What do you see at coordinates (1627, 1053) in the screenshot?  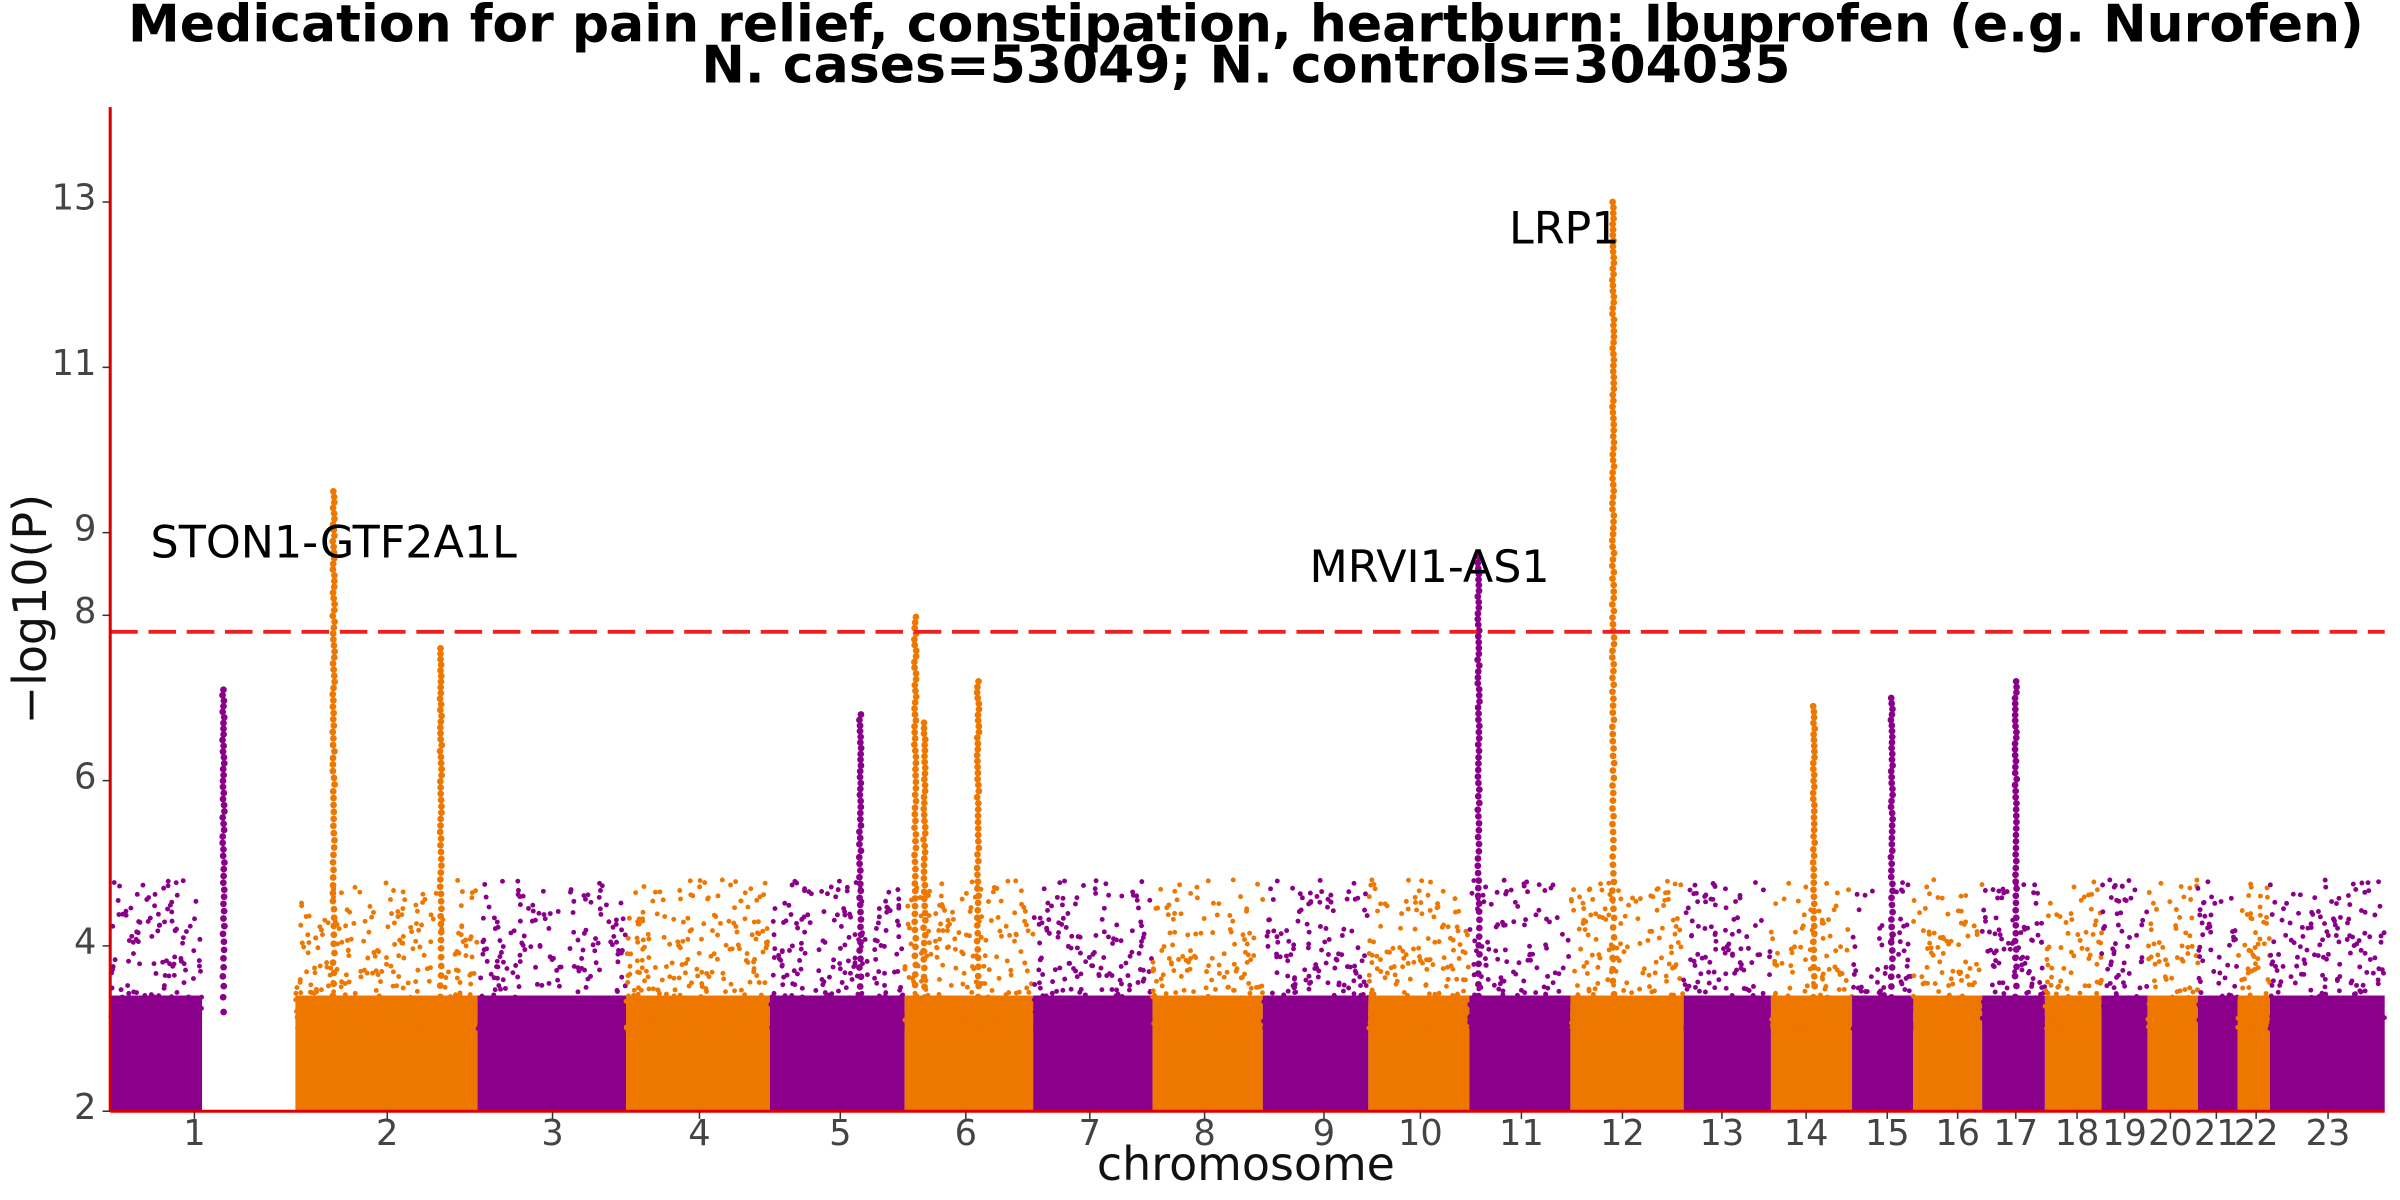 I see `dense-band` at bounding box center [1627, 1053].